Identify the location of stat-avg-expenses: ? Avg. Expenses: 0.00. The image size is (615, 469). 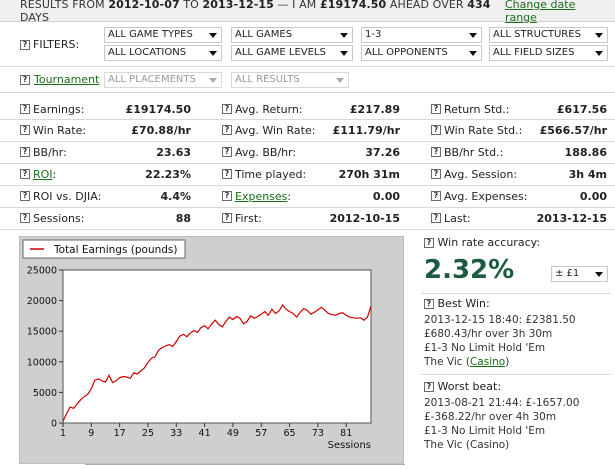
(519, 196).